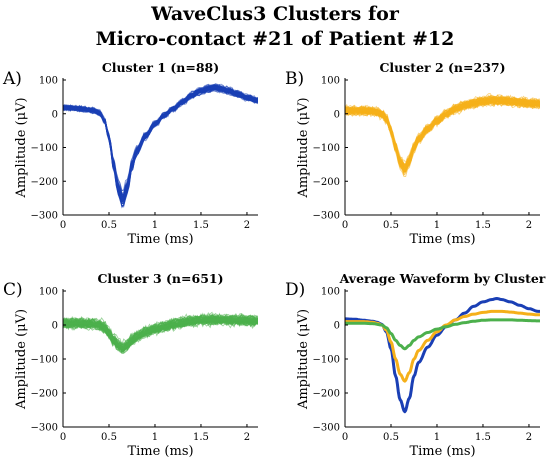 Image resolution: width=550 pixels, height=469 pixels. I want to click on panel-letter: B), so click(294, 79).